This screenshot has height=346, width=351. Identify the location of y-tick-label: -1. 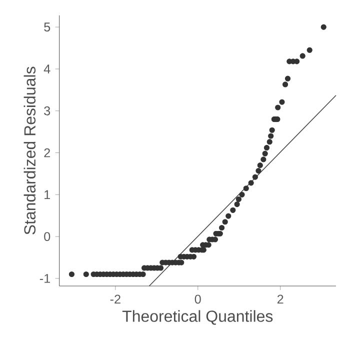
(45, 278).